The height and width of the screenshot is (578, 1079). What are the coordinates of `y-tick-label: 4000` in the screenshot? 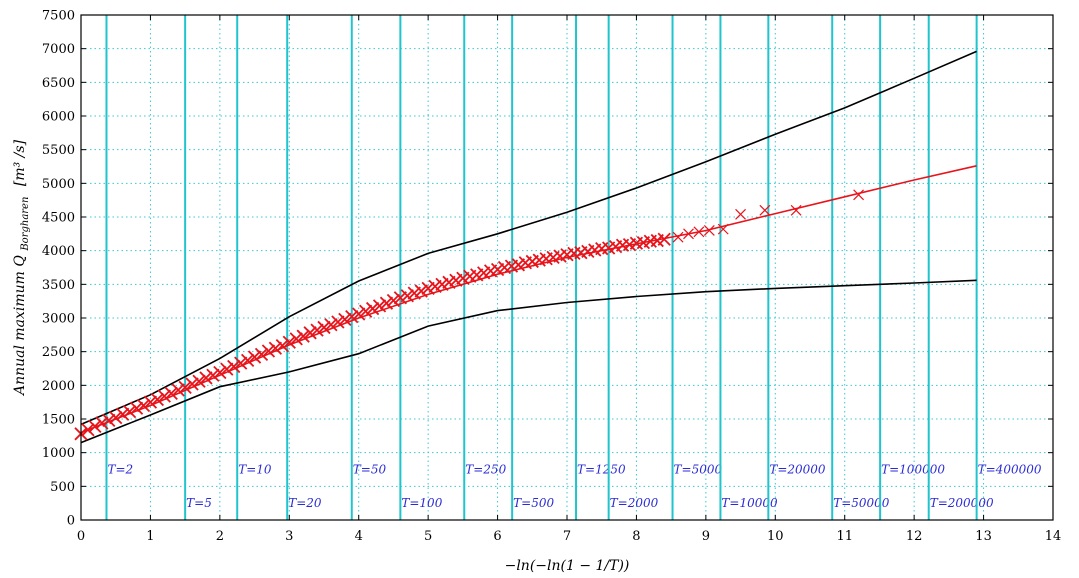 It's located at (58, 251).